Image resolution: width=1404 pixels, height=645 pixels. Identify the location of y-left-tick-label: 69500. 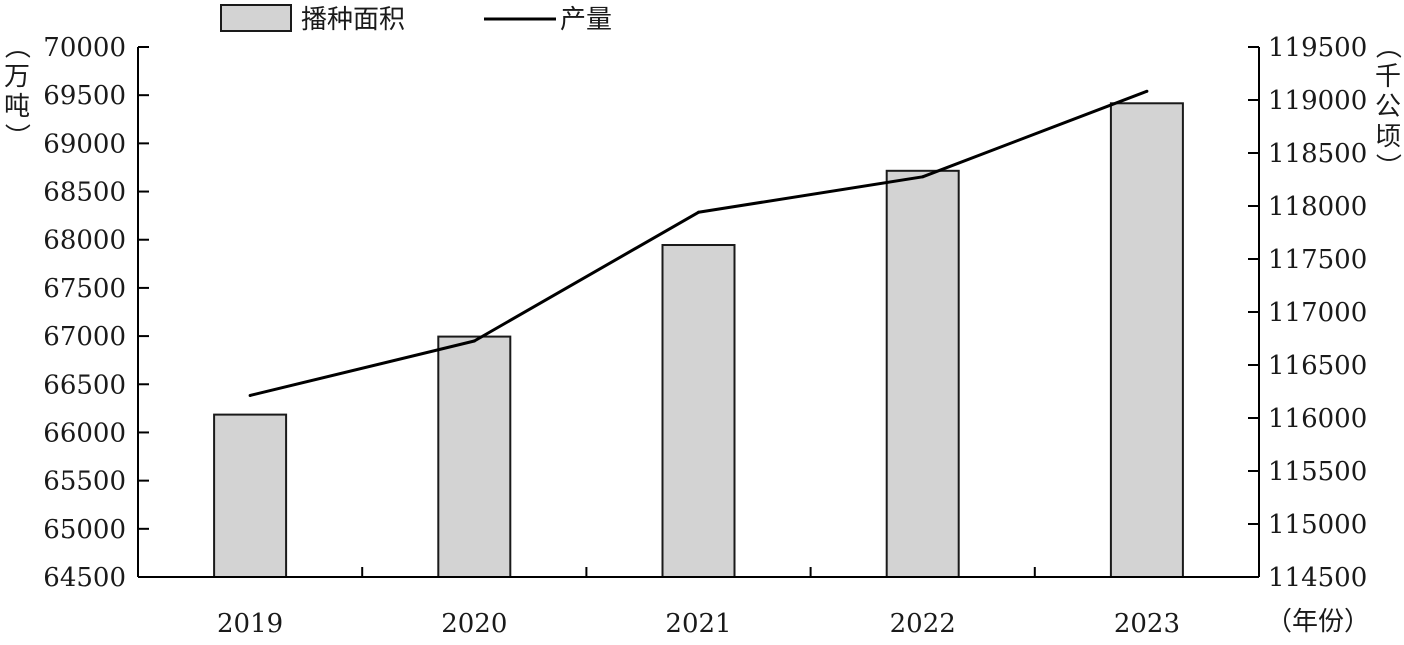
(84, 96).